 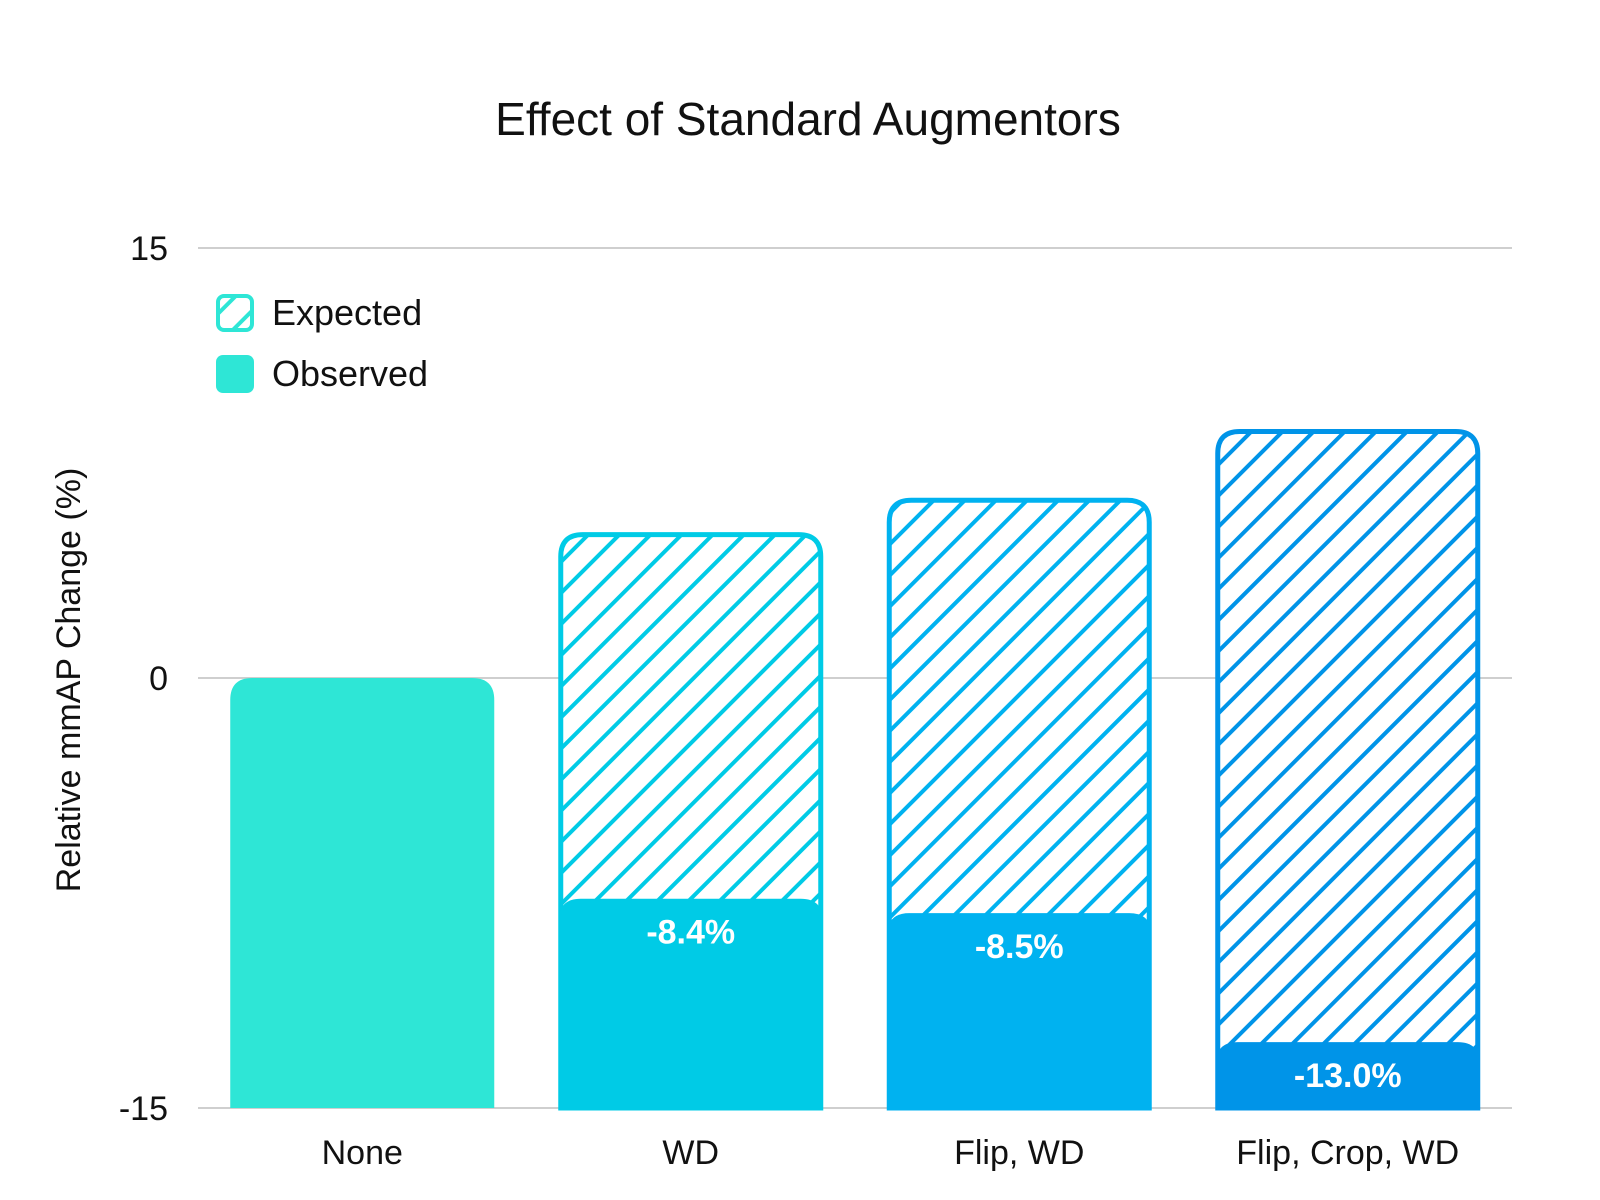 I want to click on legend: Expected Observed, so click(x=322, y=343).